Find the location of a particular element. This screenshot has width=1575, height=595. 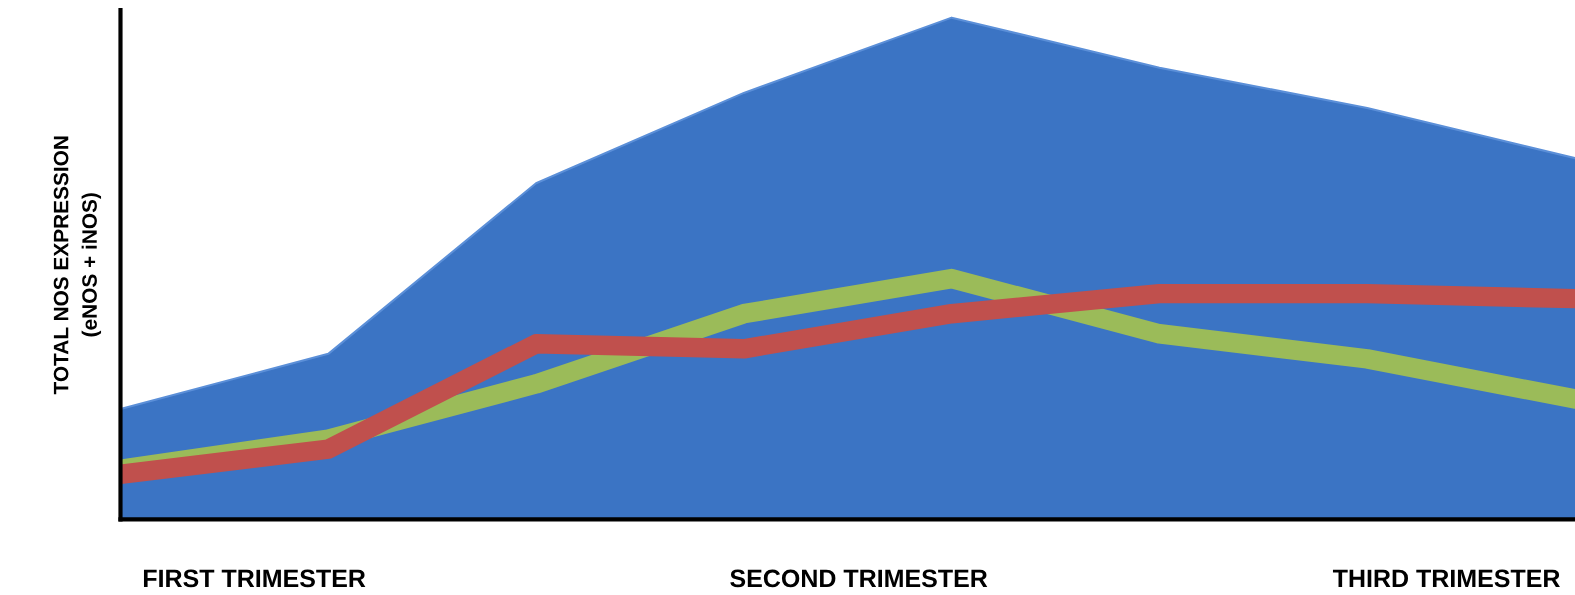

text: THIRD TRIMESTER is located at coordinates (1446, 578).